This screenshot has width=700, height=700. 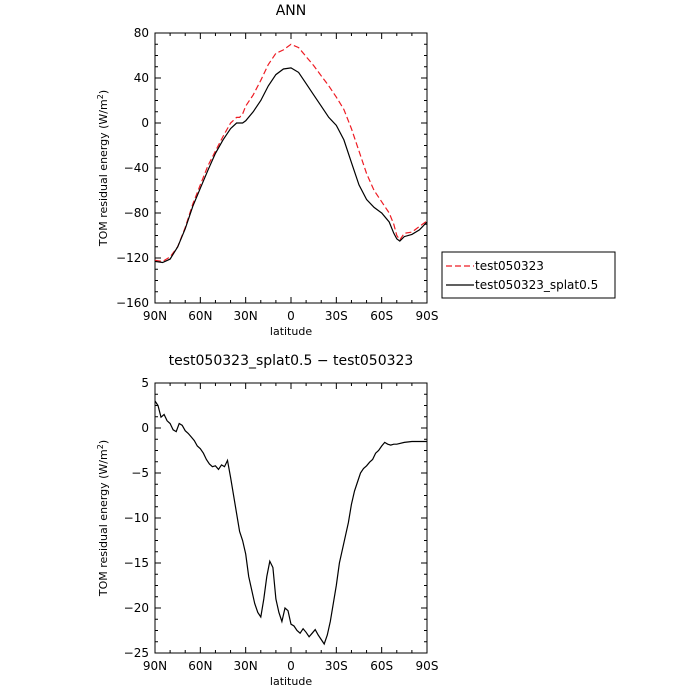 What do you see at coordinates (528, 275) in the screenshot?
I see `panel1-legend-box` at bounding box center [528, 275].